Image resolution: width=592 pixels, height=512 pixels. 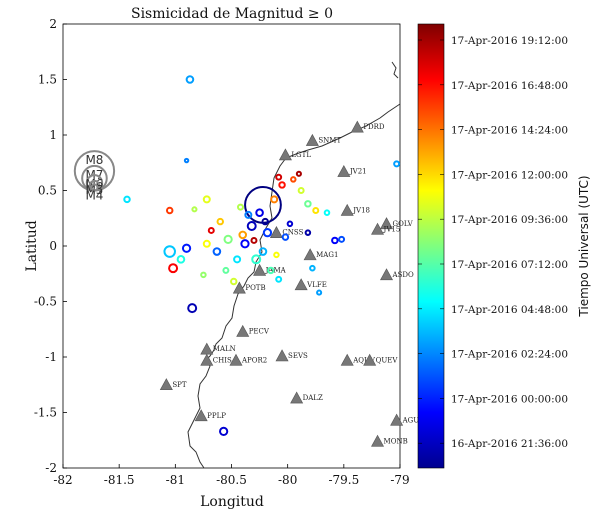 What do you see at coordinates (509, 220) in the screenshot?
I see `colorbar-tick-label: 17-Apr-2016 09:36:00` at bounding box center [509, 220].